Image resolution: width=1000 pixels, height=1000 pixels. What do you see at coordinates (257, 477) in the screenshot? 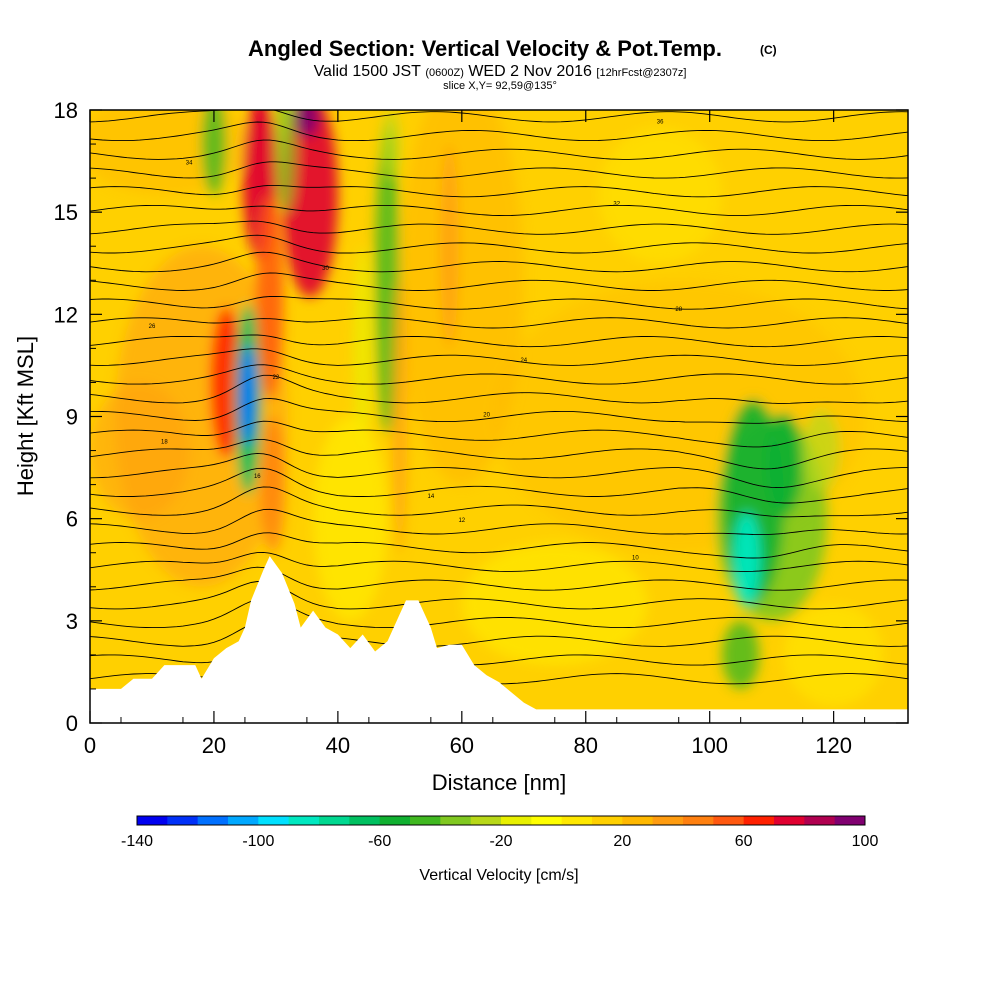
I see `isentrope-label: 16` at bounding box center [257, 477].